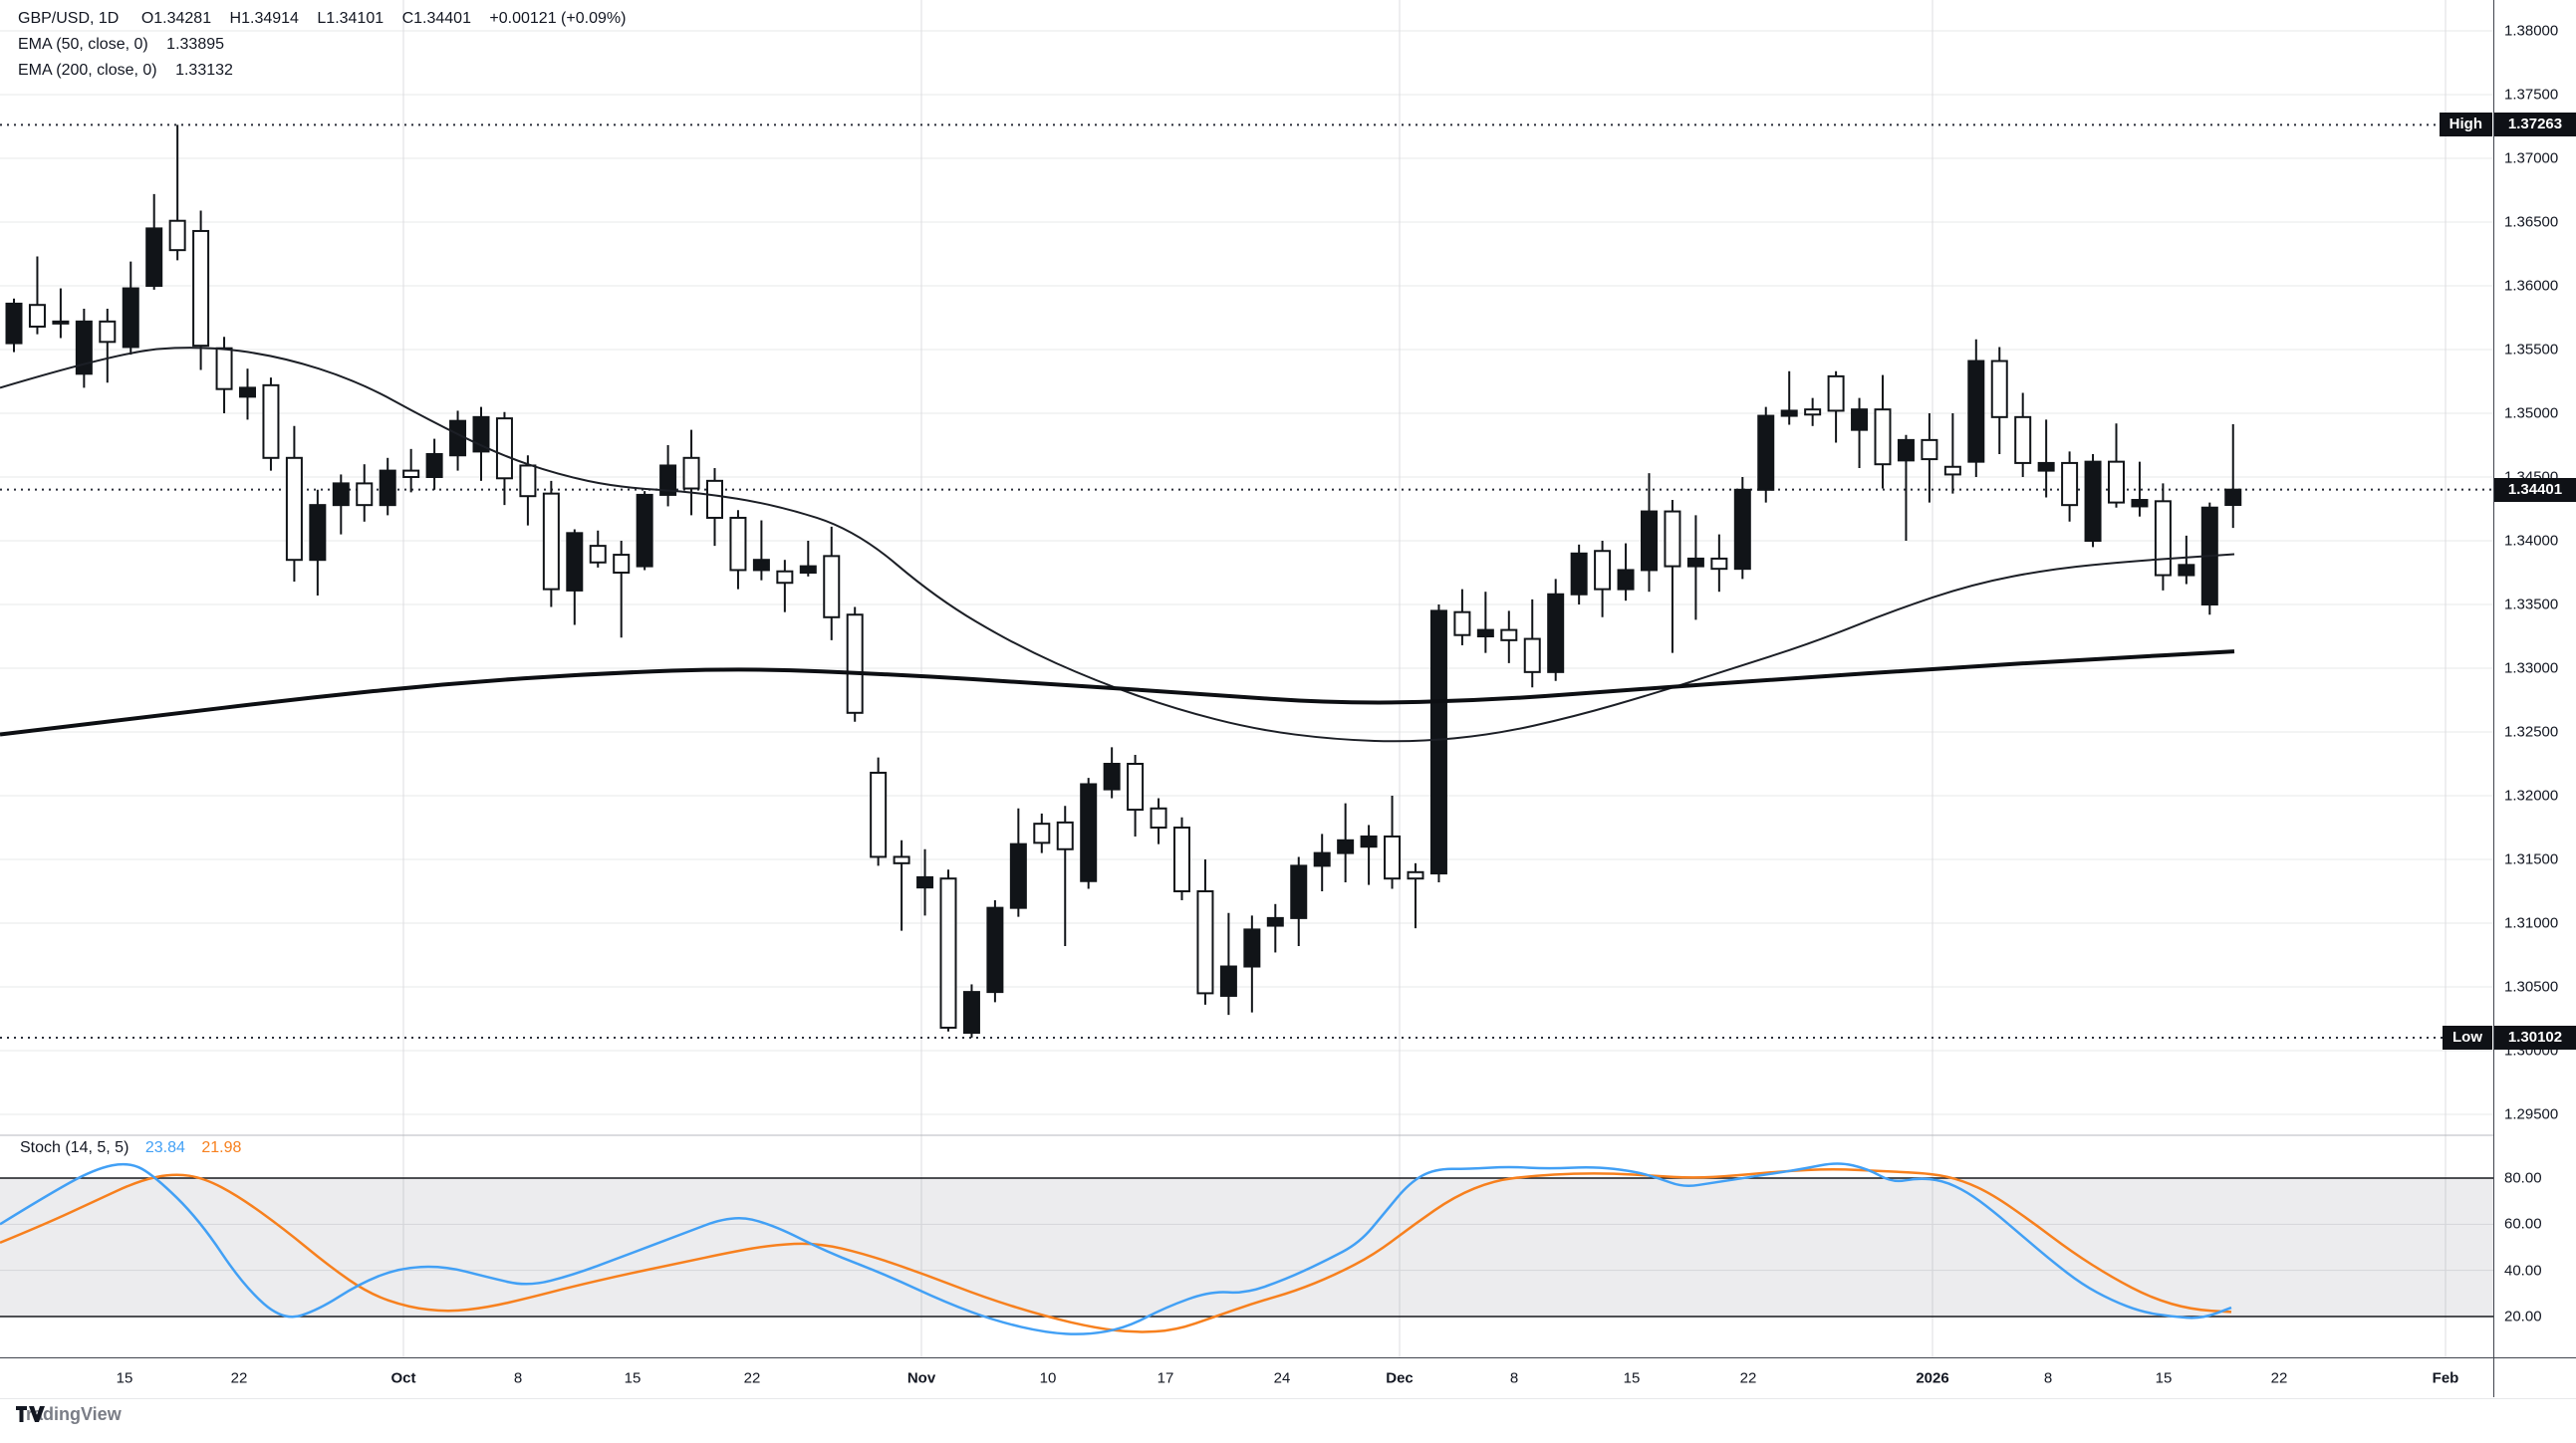 This screenshot has width=2576, height=1443. Describe the element at coordinates (2523, 1316) in the screenshot. I see `stoch-tick: 20.00` at that location.